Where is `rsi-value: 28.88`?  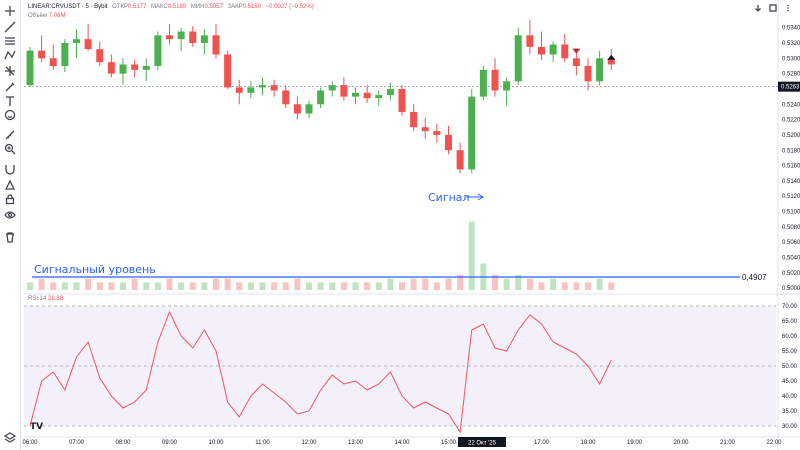 rsi-value: 28.88 is located at coordinates (56, 299).